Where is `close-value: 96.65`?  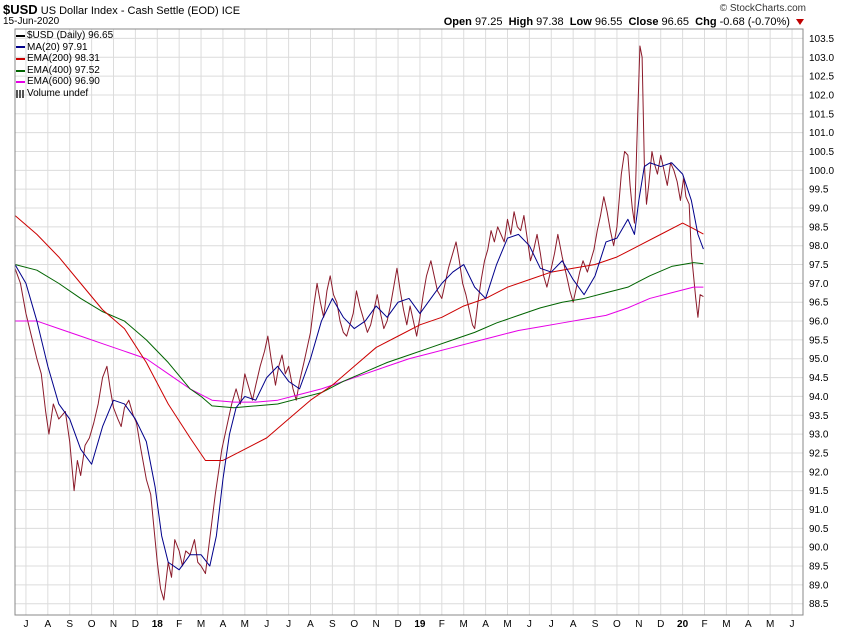 close-value: 96.65 is located at coordinates (675, 22).